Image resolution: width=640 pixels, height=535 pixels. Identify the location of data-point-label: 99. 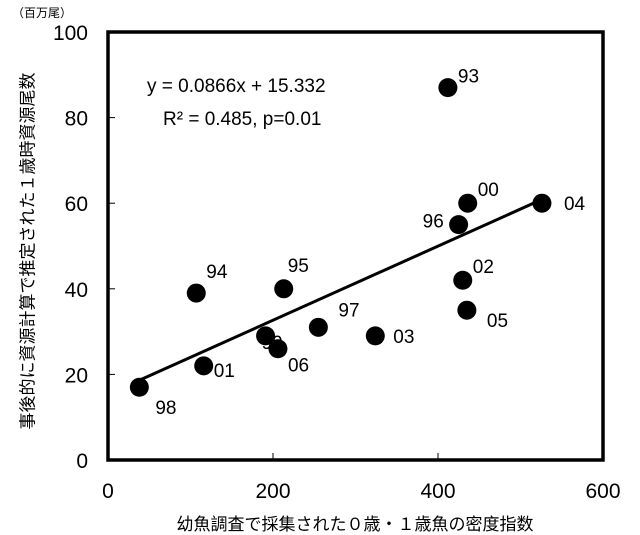
(272, 343).